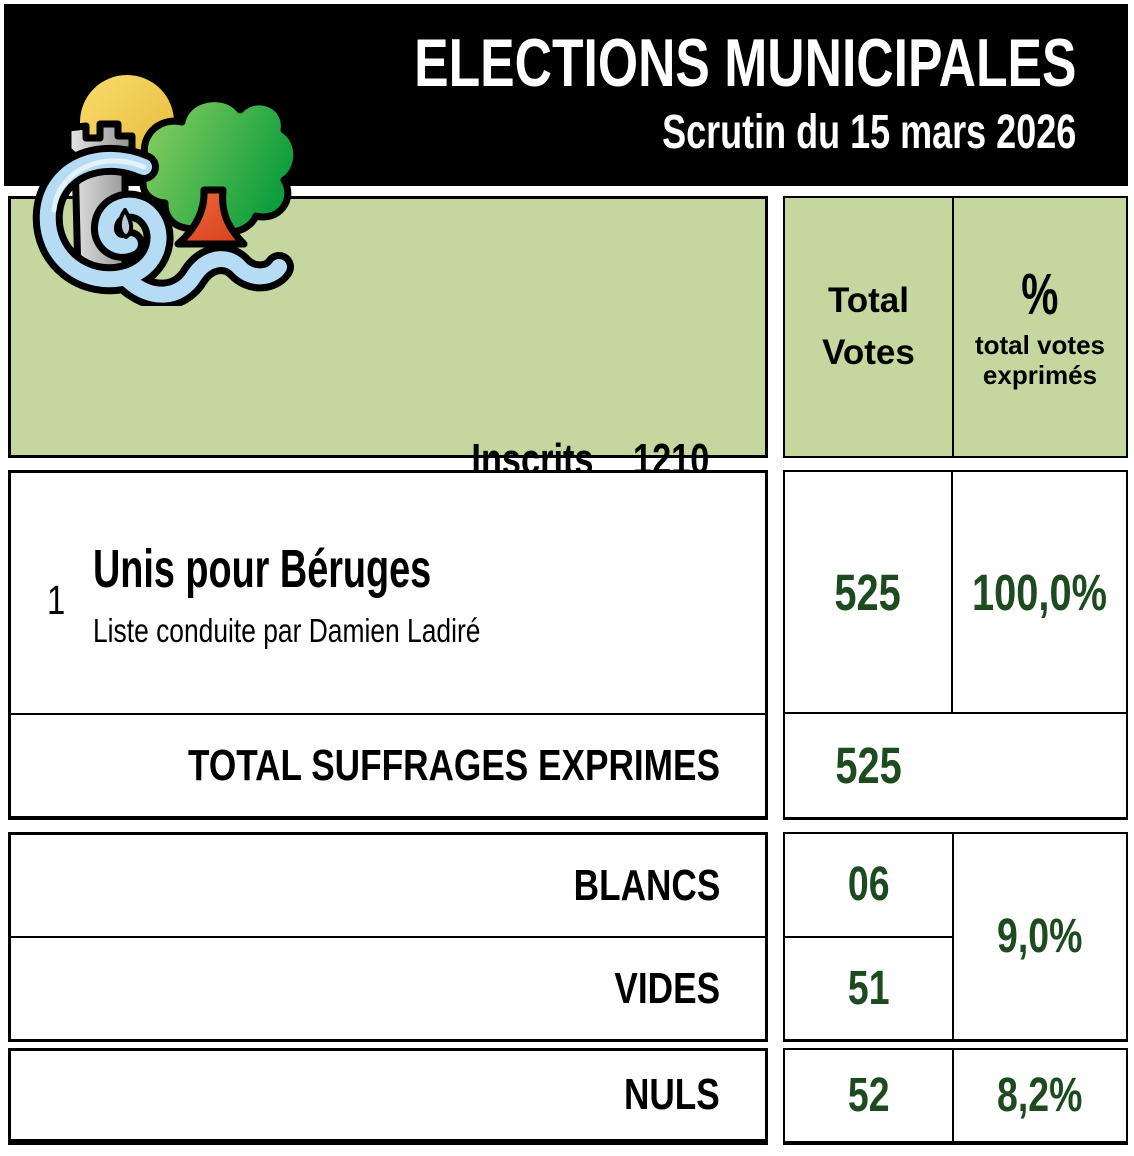 The height and width of the screenshot is (1156, 1134). I want to click on total-suffrages-votes-cell: 525, so click(868, 765).